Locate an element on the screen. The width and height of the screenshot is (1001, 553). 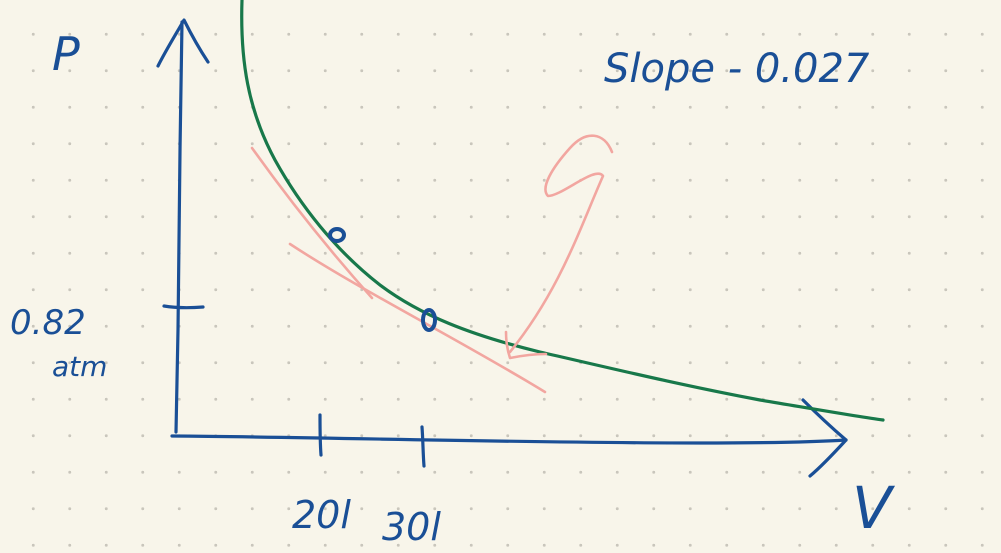
p-axis-arrowhead is located at coordinates (183, 43).